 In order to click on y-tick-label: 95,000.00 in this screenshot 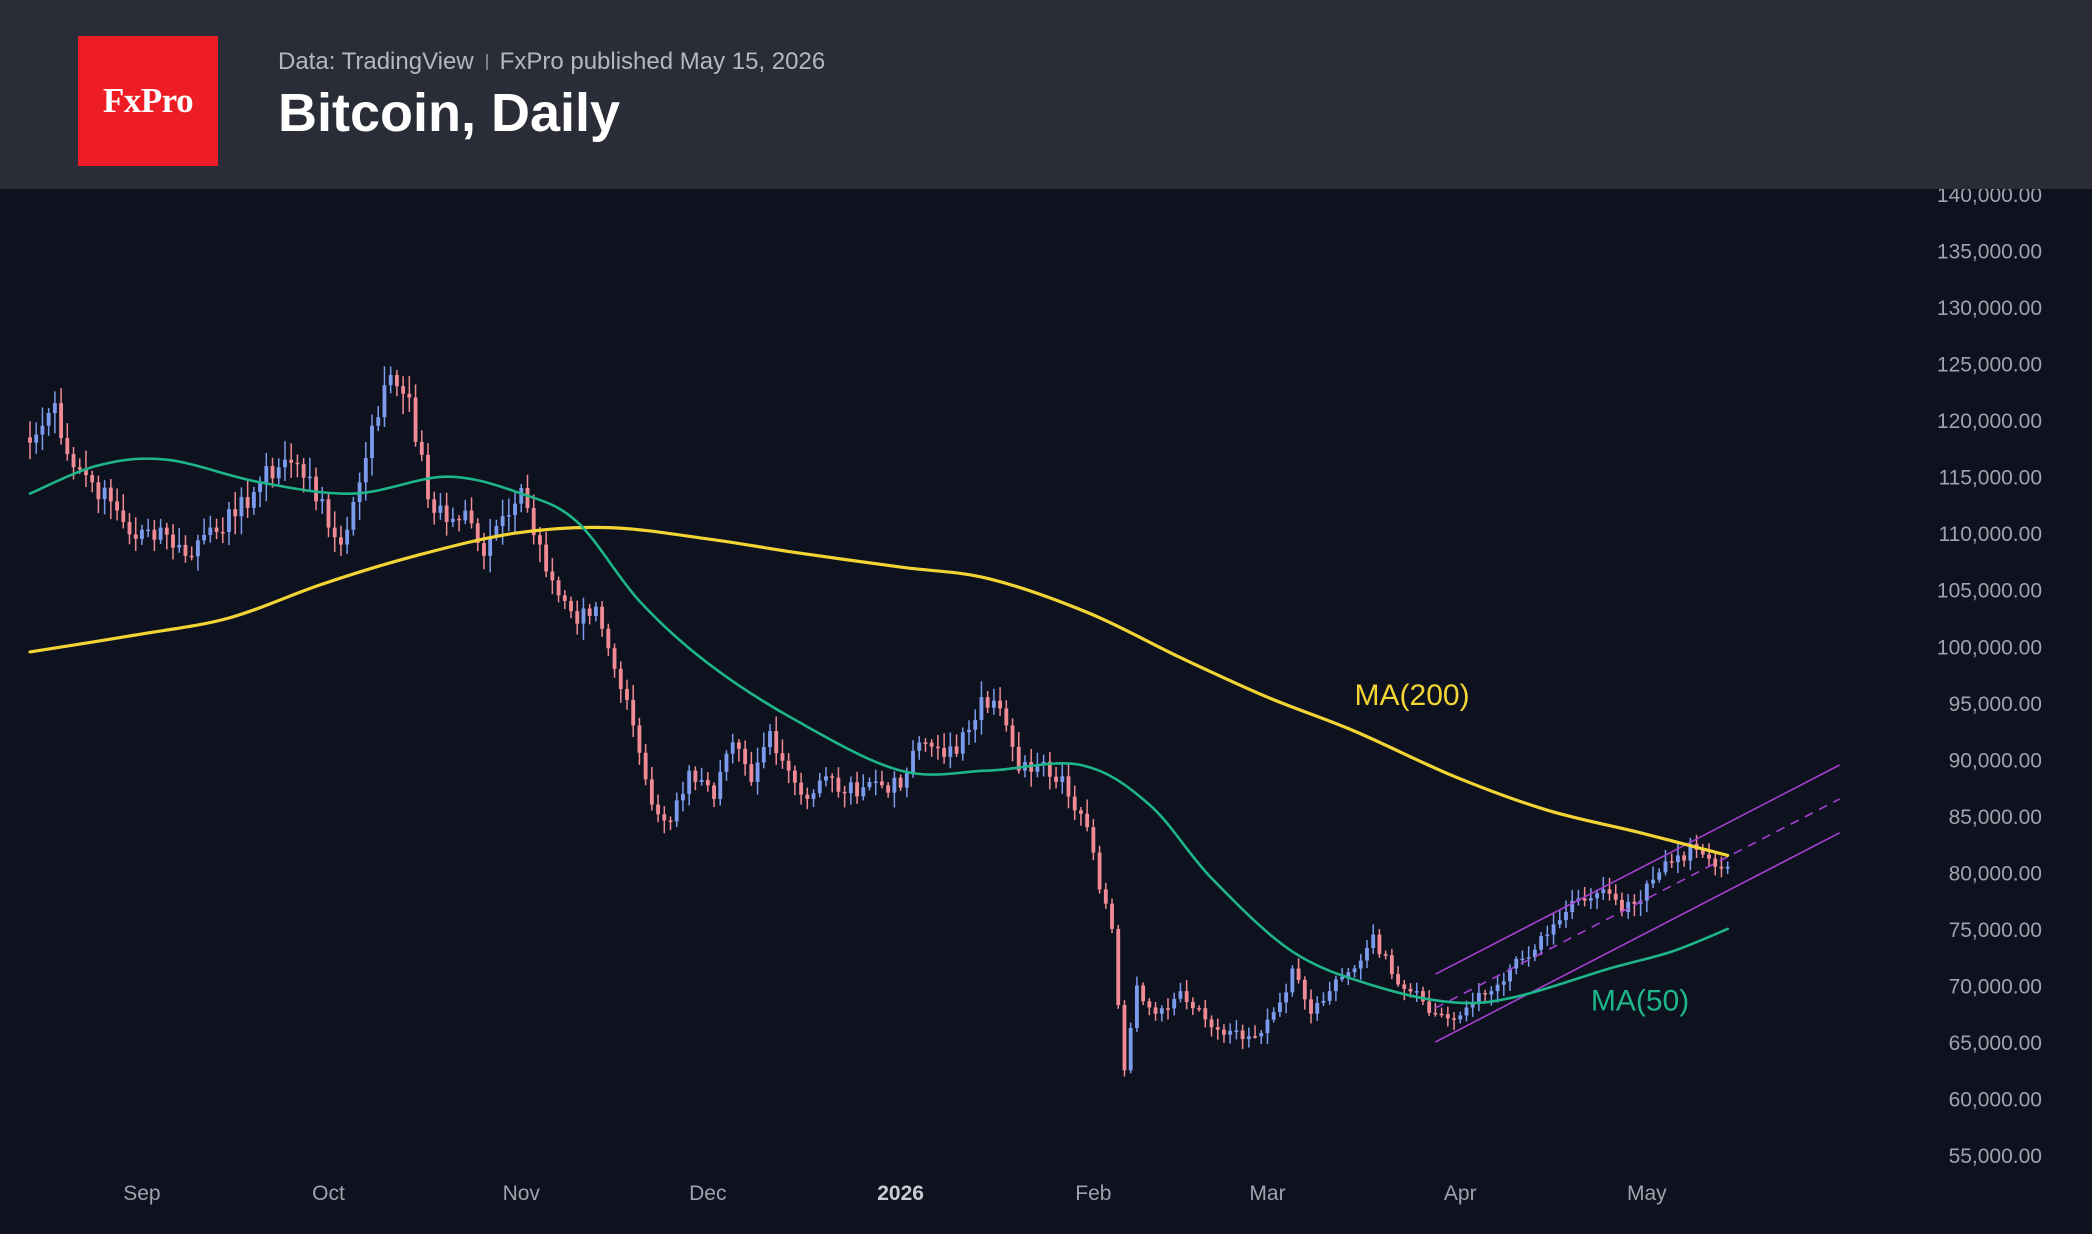, I will do `click(1995, 704)`.